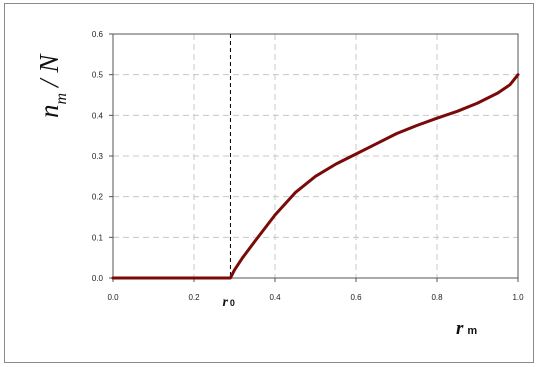 The height and width of the screenshot is (367, 540). I want to click on y-axis-label: nm / N, so click(52, 85).